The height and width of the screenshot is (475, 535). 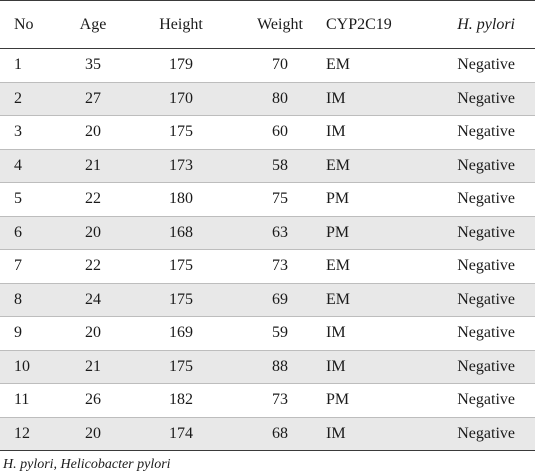 What do you see at coordinates (93, 98) in the screenshot?
I see `cell-age: 27` at bounding box center [93, 98].